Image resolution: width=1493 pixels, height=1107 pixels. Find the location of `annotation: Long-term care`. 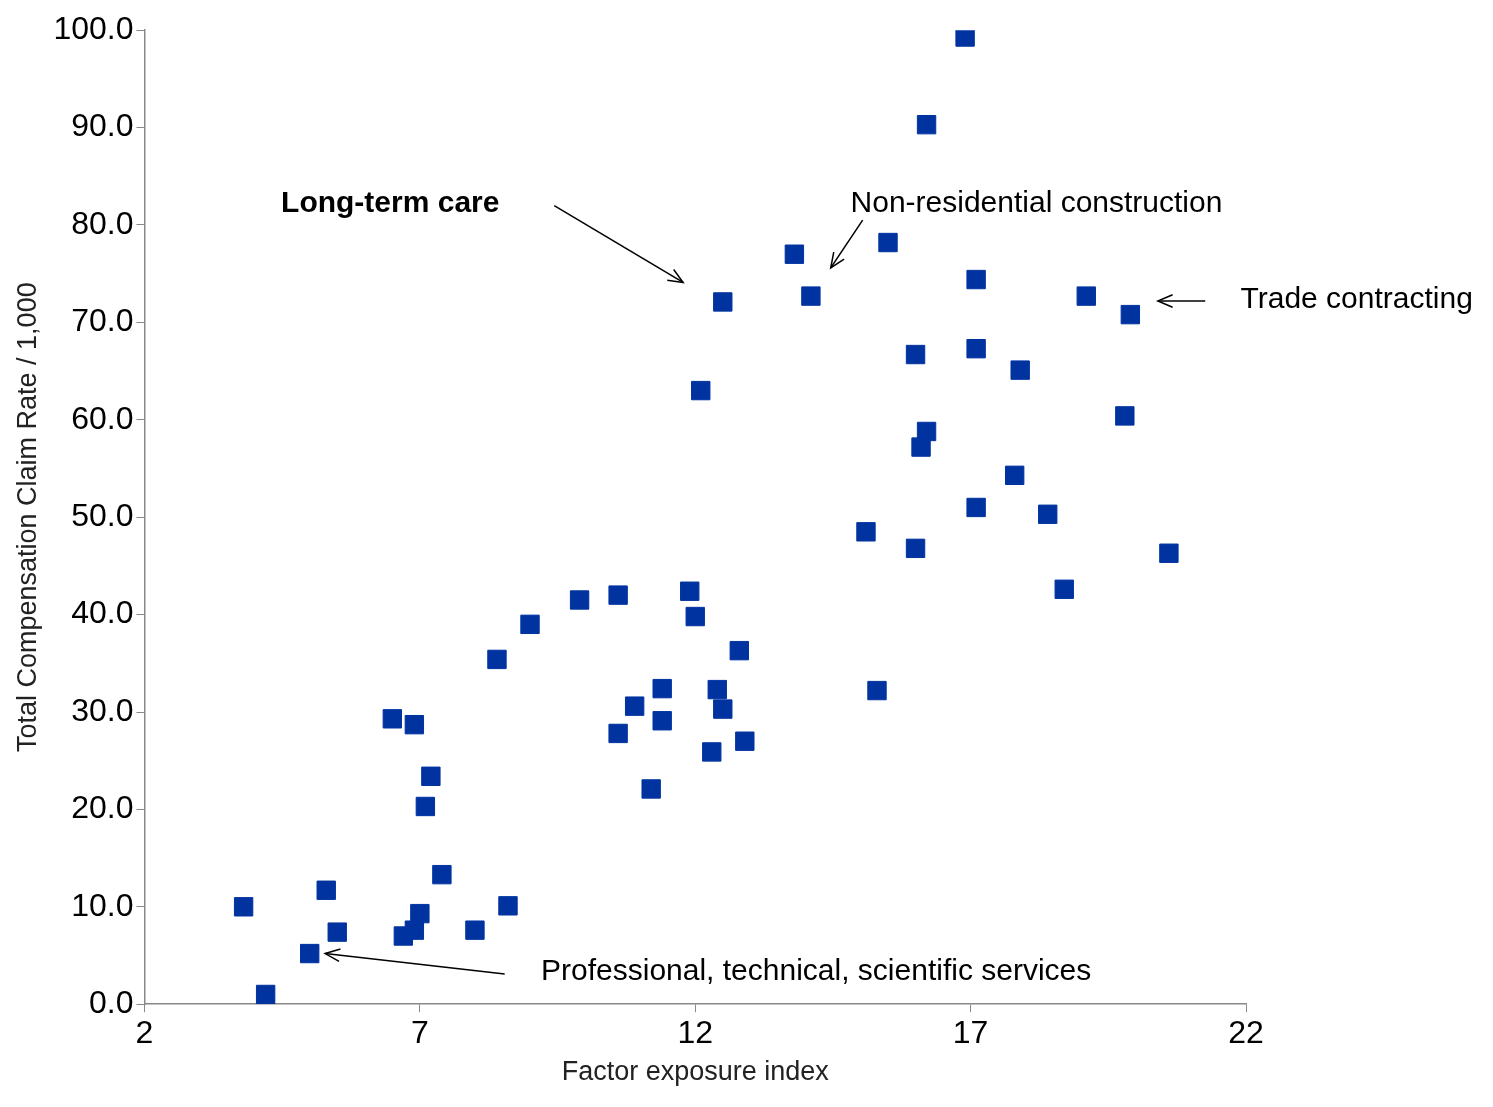

annotation: Long-term care is located at coordinates (390, 201).